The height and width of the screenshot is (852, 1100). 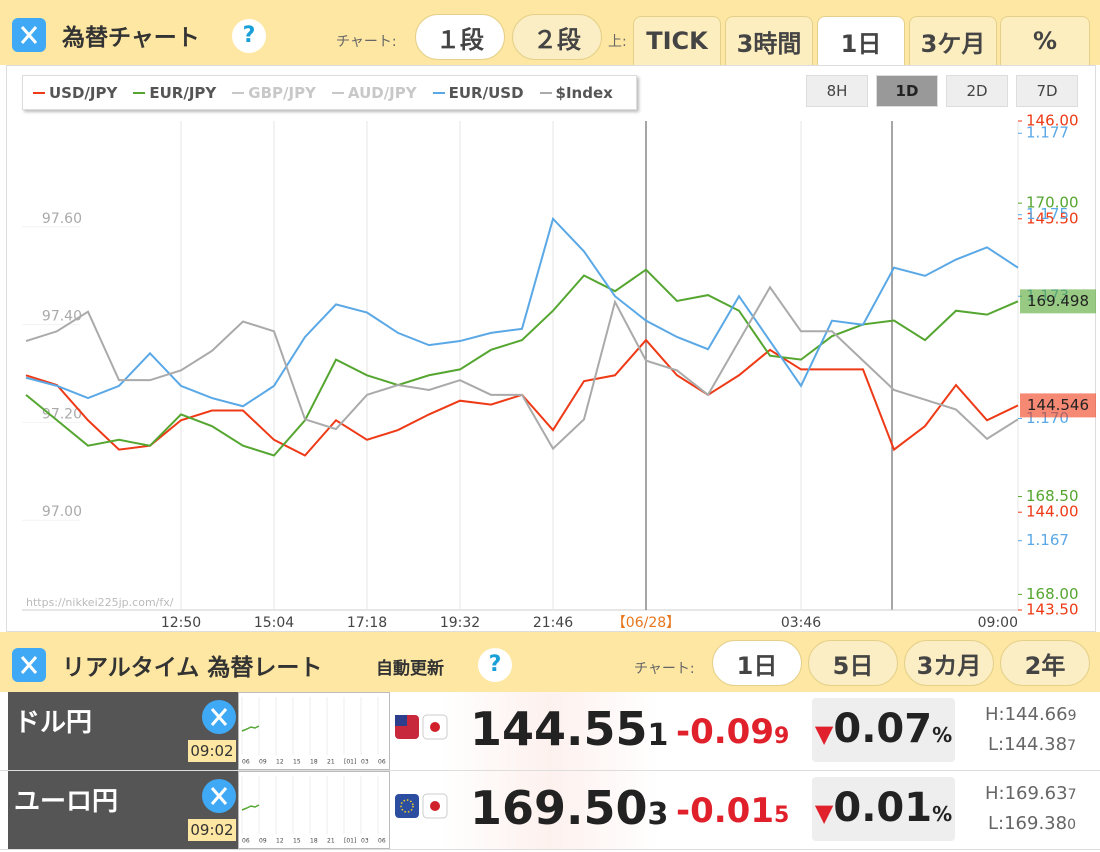 What do you see at coordinates (837, 91) in the screenshot?
I see `range-button: 8H` at bounding box center [837, 91].